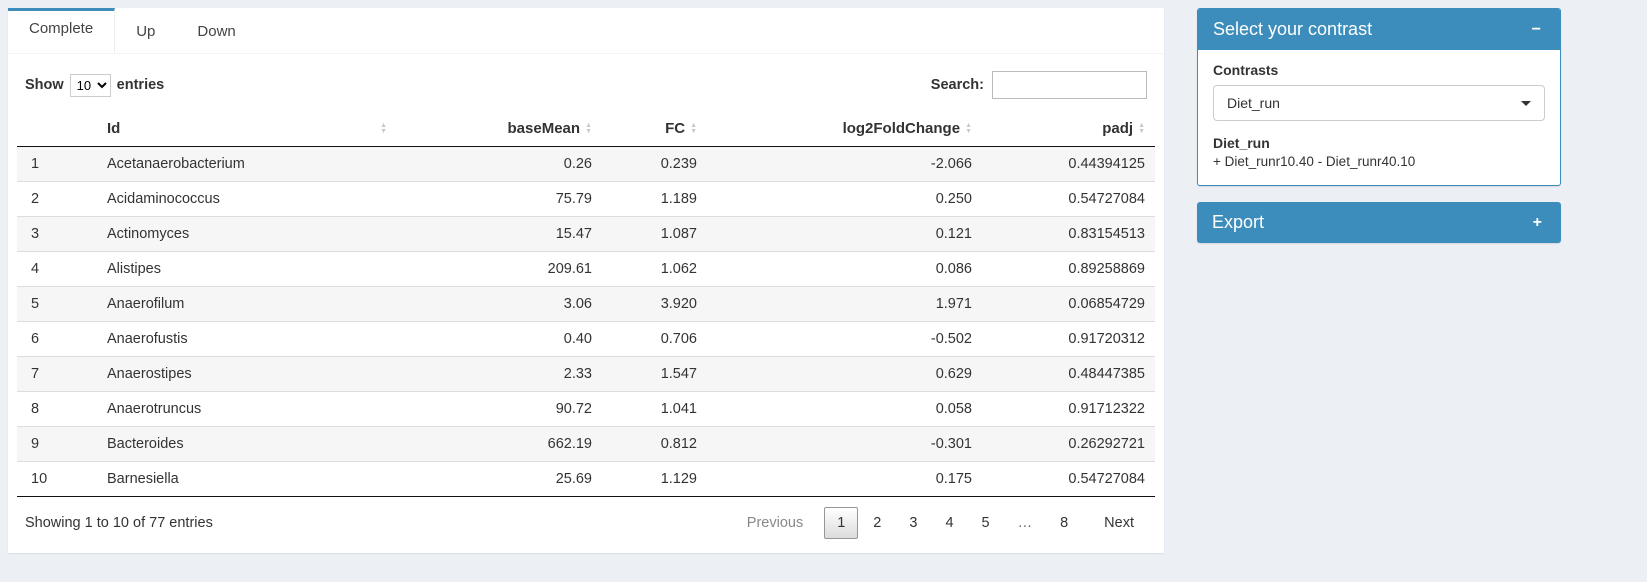 The width and height of the screenshot is (1647, 582). I want to click on value-cell: 0.706, so click(654, 339).